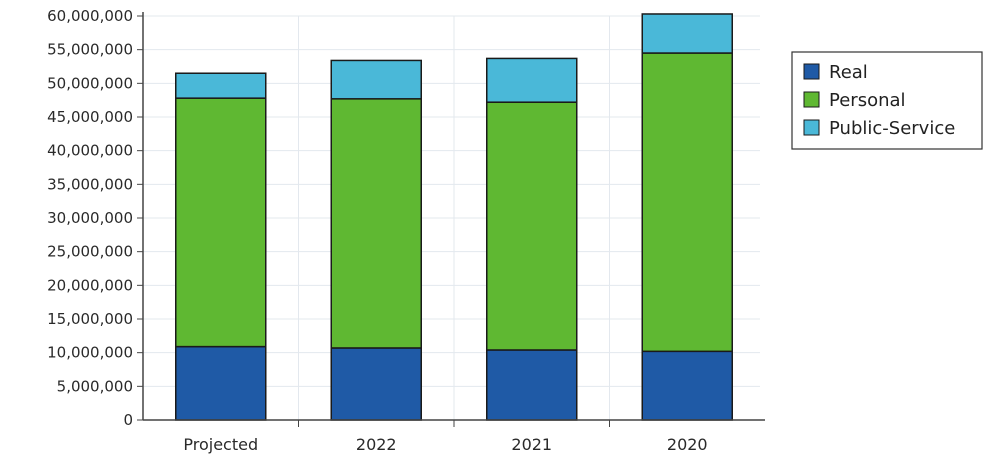 The height and width of the screenshot is (458, 989). I want to click on legend-label: Public-Service, so click(892, 128).